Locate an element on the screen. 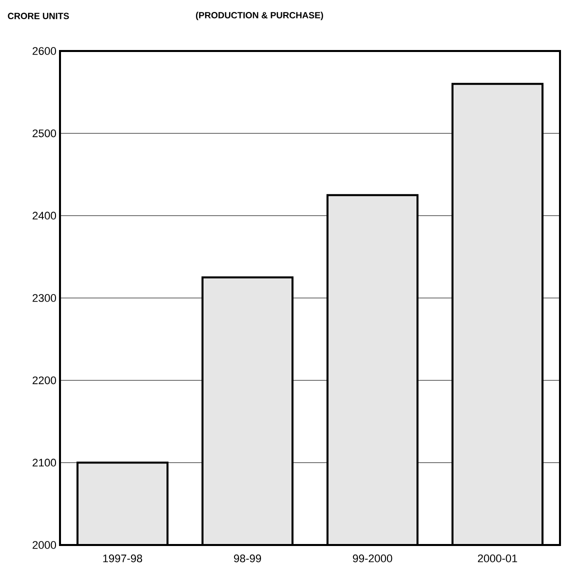 This screenshot has width=563, height=584. x-tick-label: 1997-98 is located at coordinates (122, 558).